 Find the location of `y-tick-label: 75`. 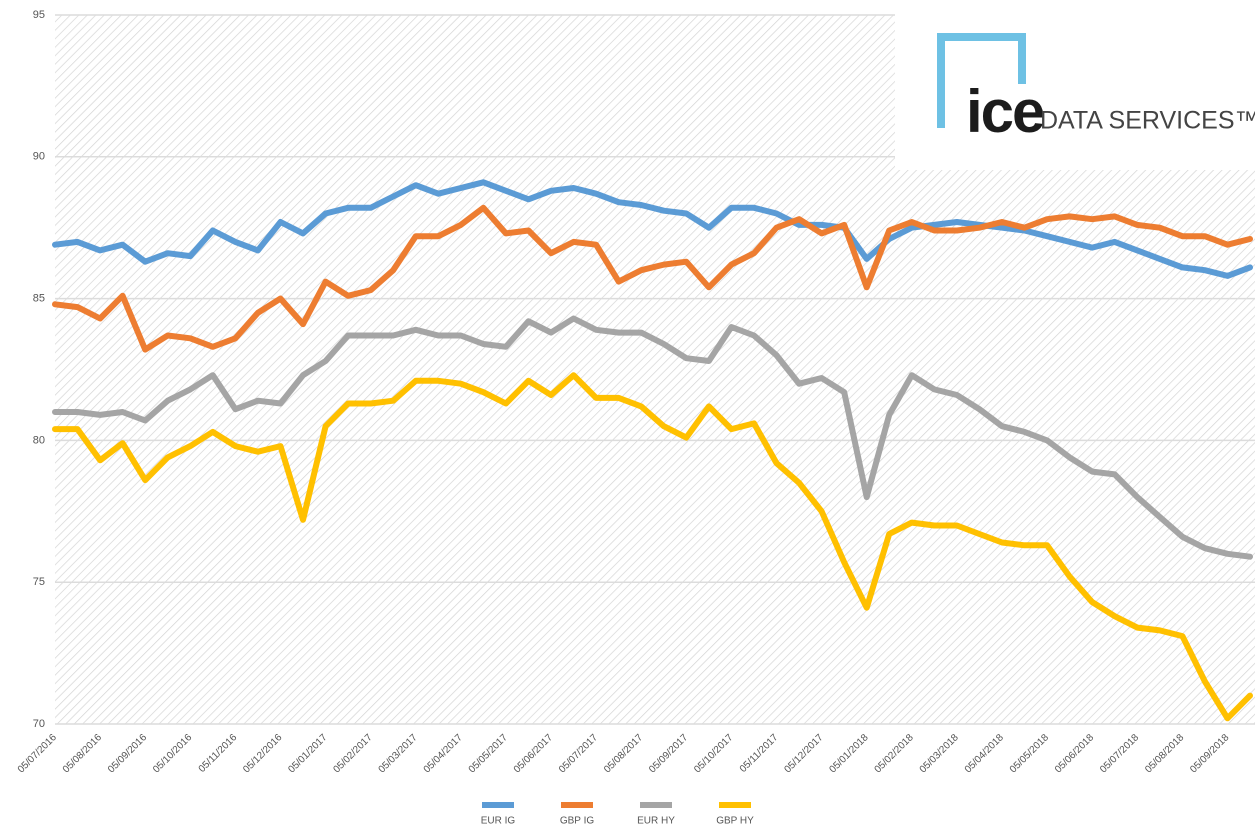

y-tick-label: 75 is located at coordinates (39, 582).